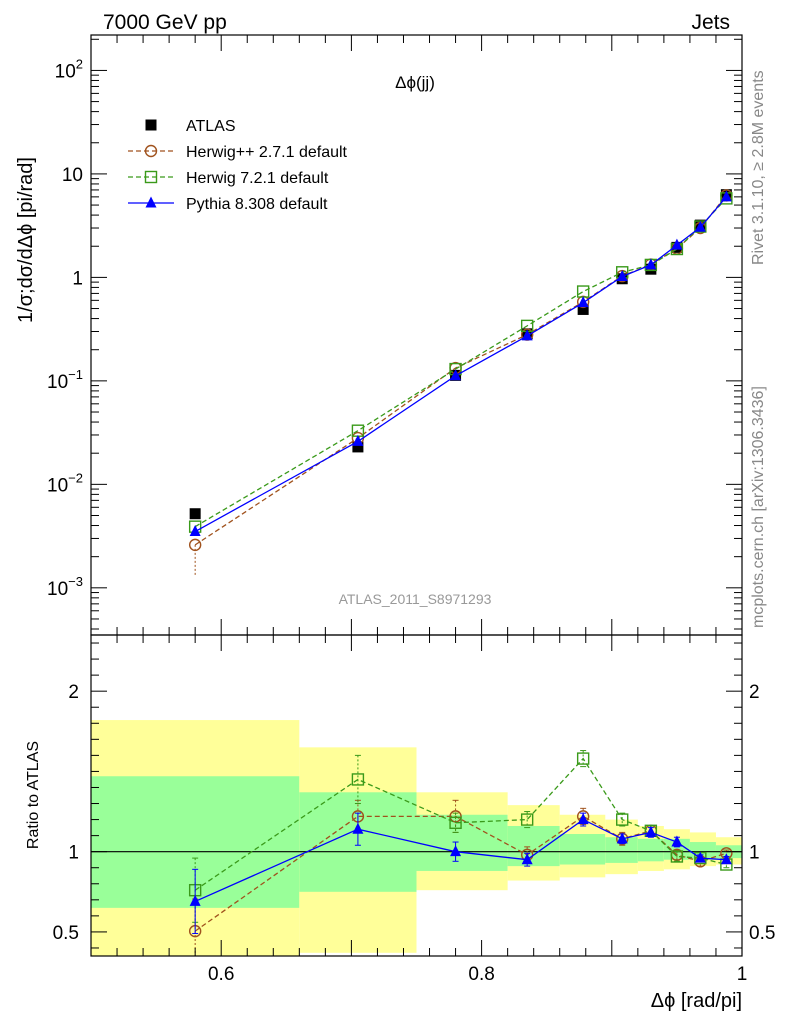 This screenshot has width=786, height=1024. I want to click on legend-label: Herwig 7.2.1 default, so click(257, 178).